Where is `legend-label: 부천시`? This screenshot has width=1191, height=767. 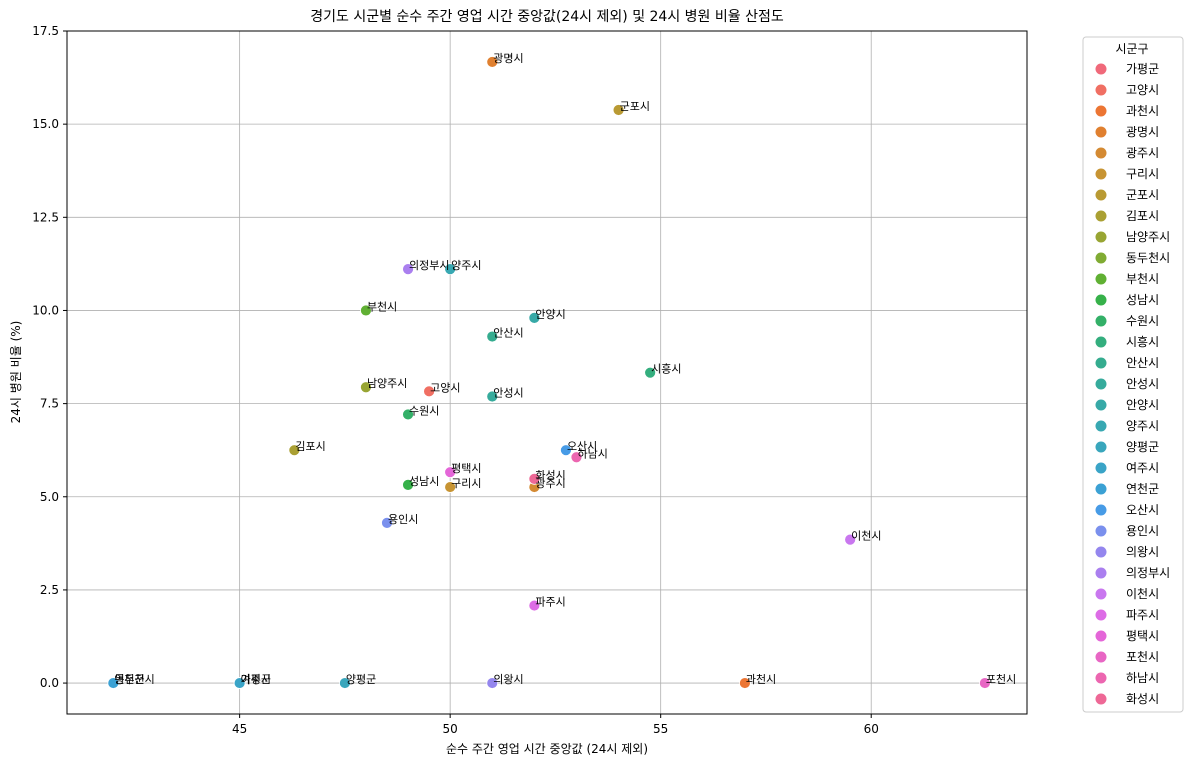 legend-label: 부천시 is located at coordinates (1142, 278).